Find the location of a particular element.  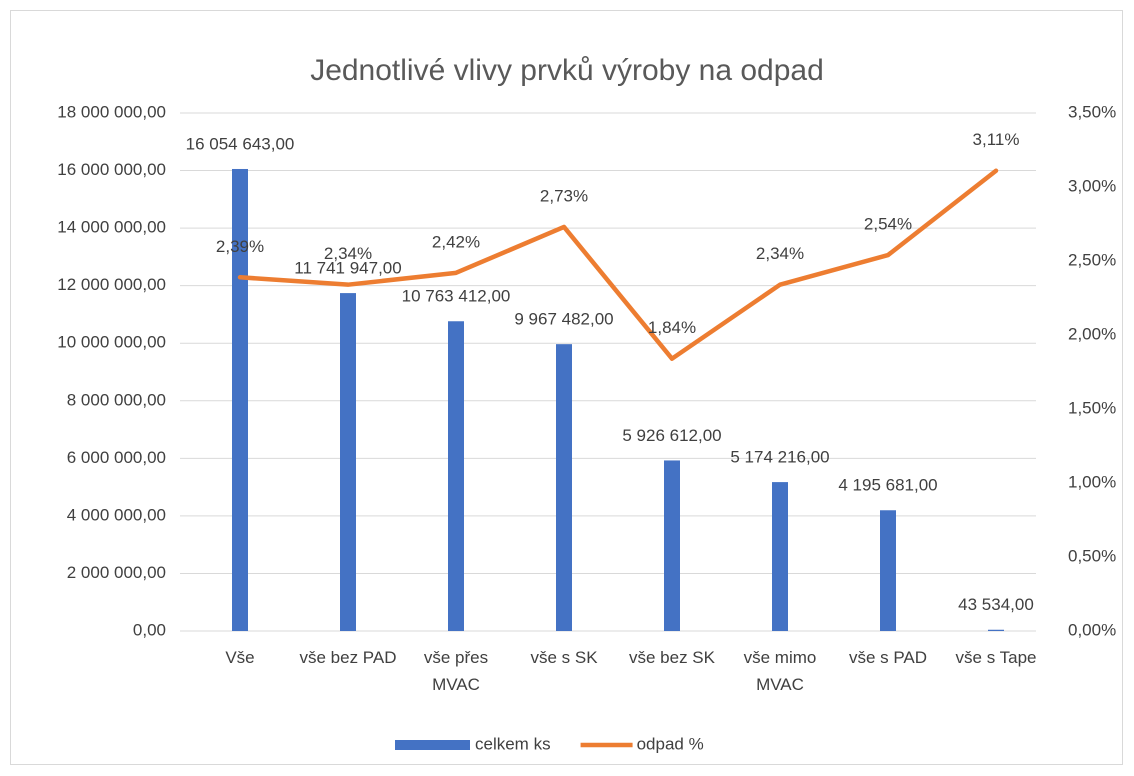

y2-tick-label: 2,50% is located at coordinates (1092, 259).